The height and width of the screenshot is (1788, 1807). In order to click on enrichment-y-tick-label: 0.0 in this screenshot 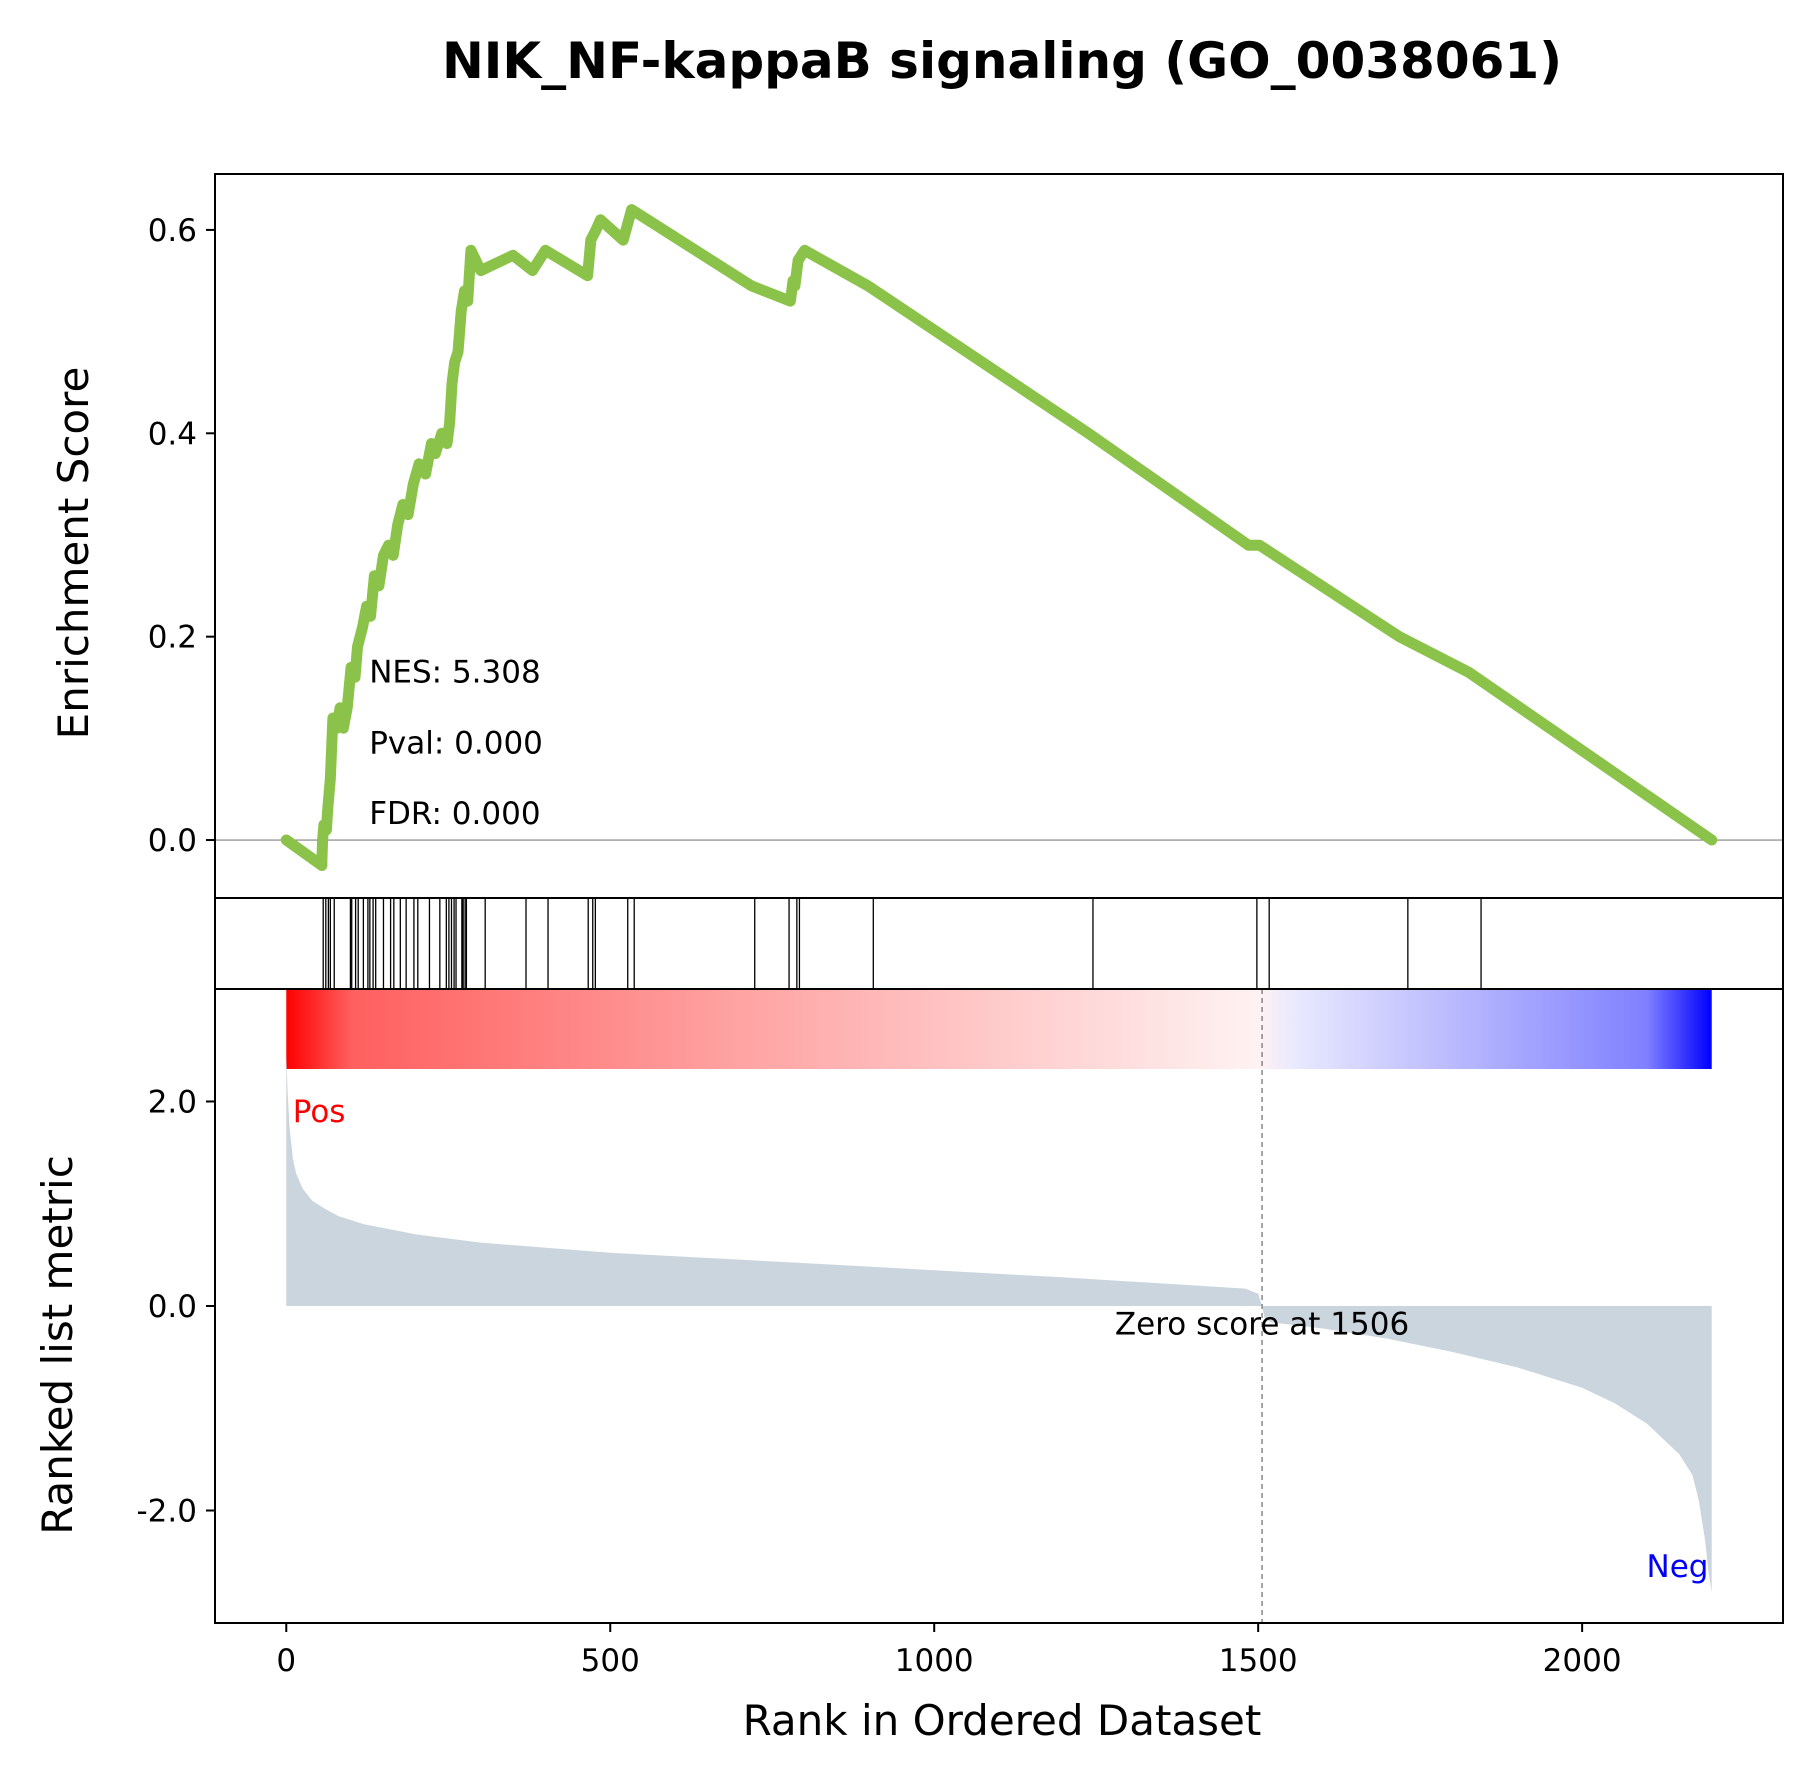, I will do `click(172, 841)`.